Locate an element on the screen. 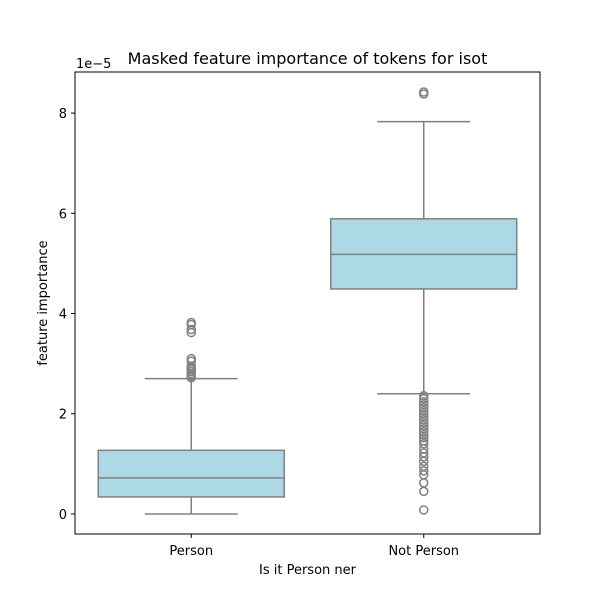  y-tick-label: 0 is located at coordinates (63, 515).